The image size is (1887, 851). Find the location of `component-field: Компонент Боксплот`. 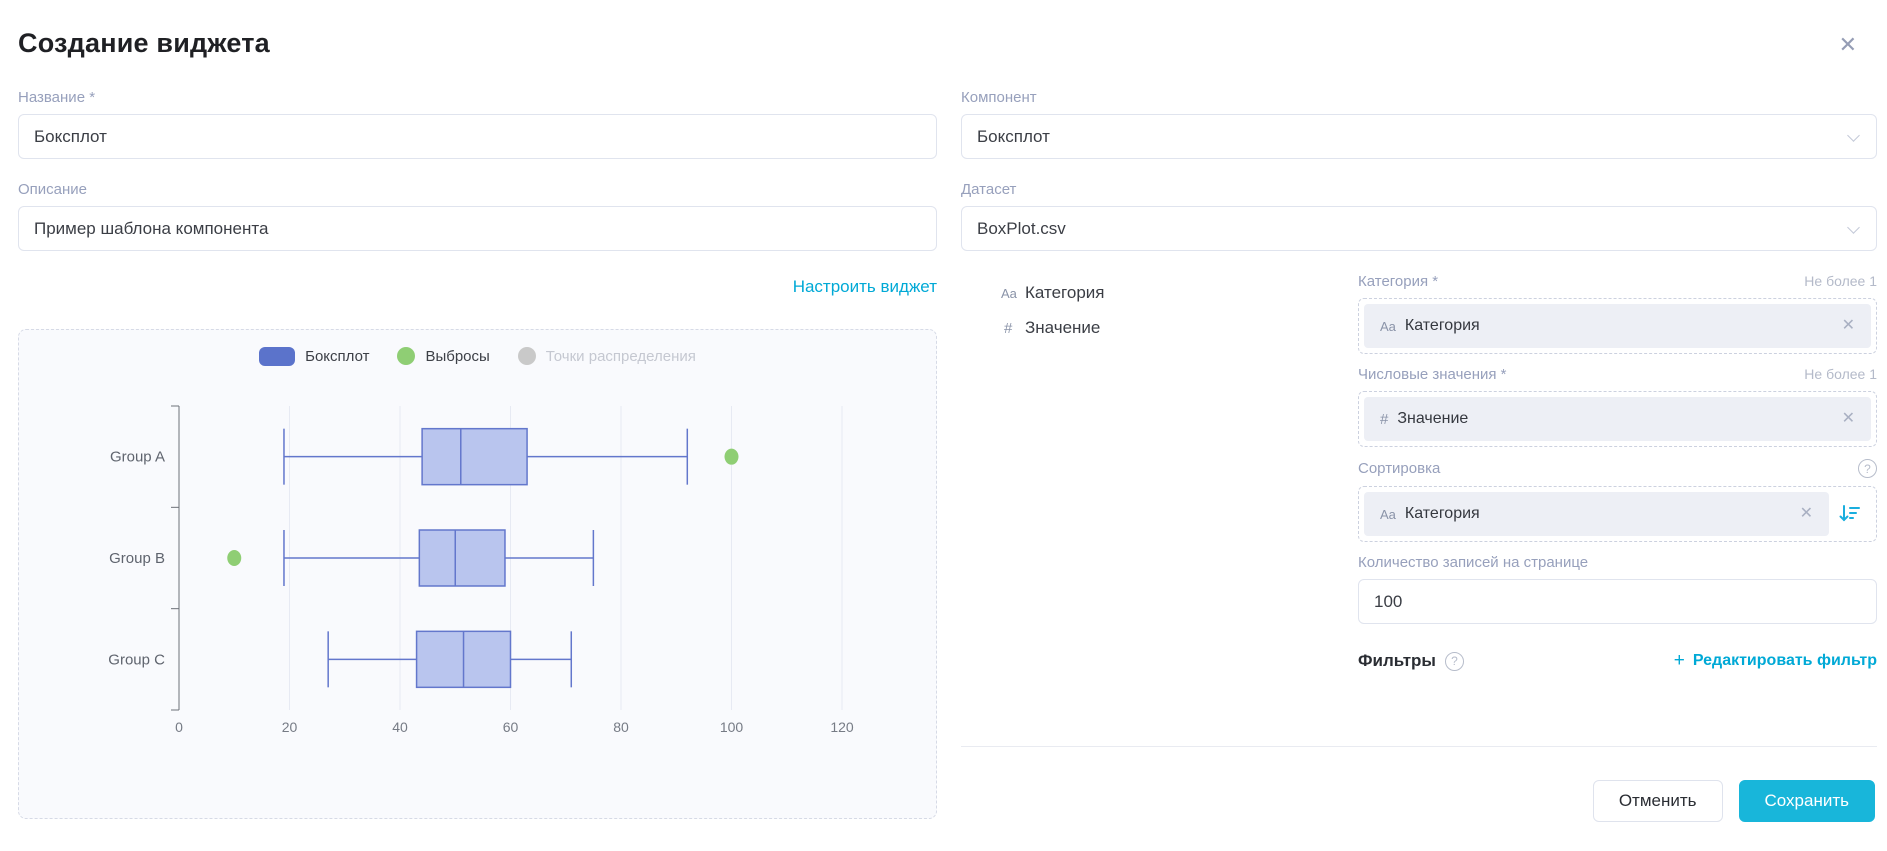

component-field: Компонент Боксплот is located at coordinates (1419, 124).